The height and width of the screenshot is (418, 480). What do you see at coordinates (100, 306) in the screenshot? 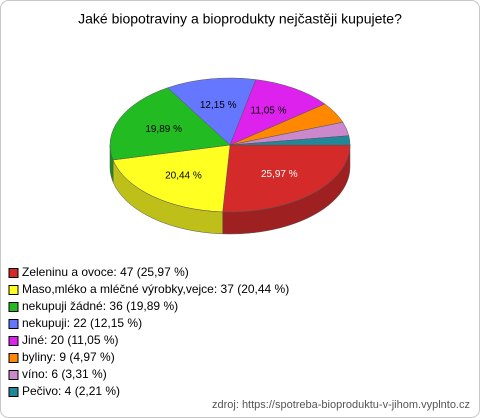
I see `legend-label: nekupuji žádné: 36 (19,89 %)` at bounding box center [100, 306].